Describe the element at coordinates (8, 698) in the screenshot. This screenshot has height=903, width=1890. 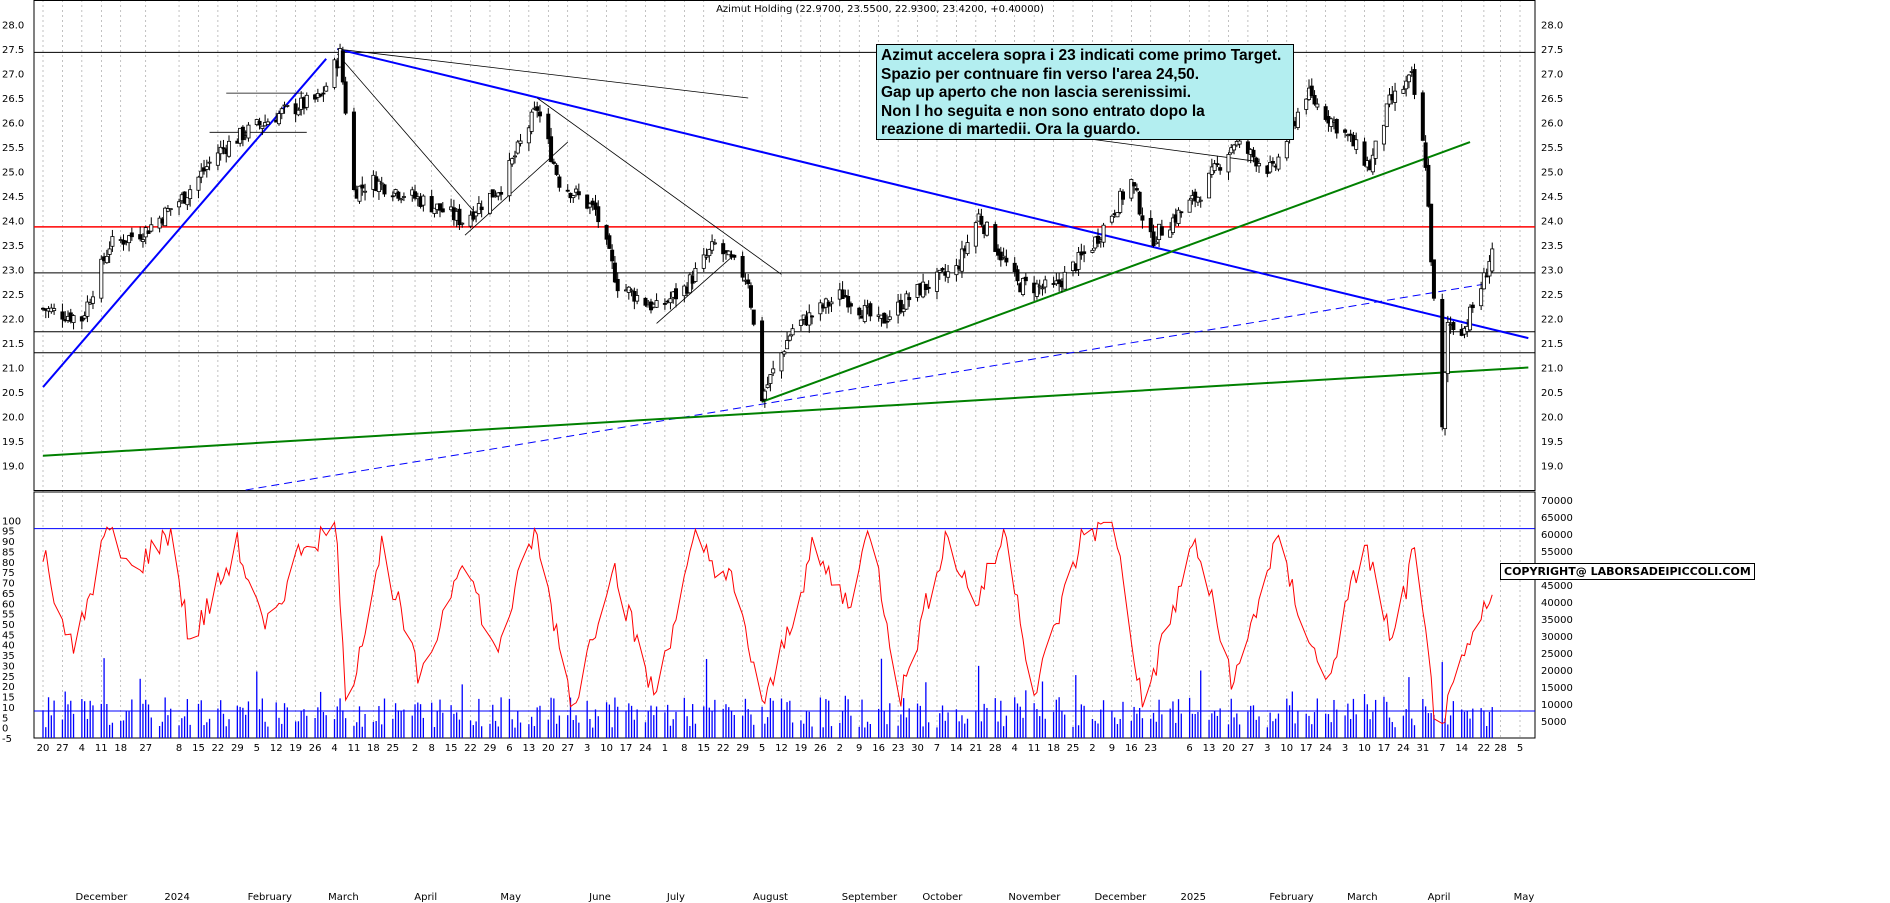
I see `oscillator-tick-label: 15` at that location.